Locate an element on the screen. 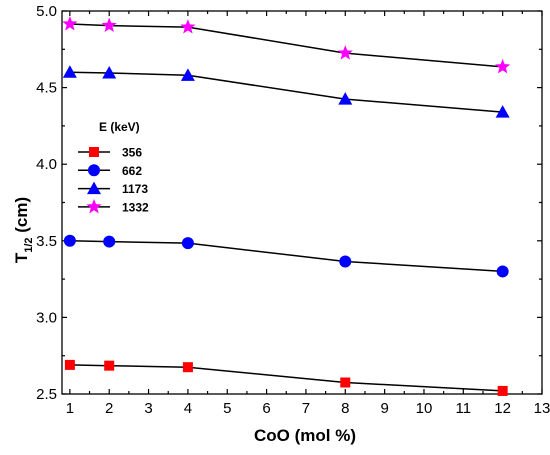 The image size is (550, 455). legend-label-1332: 1332 is located at coordinates (135, 207).